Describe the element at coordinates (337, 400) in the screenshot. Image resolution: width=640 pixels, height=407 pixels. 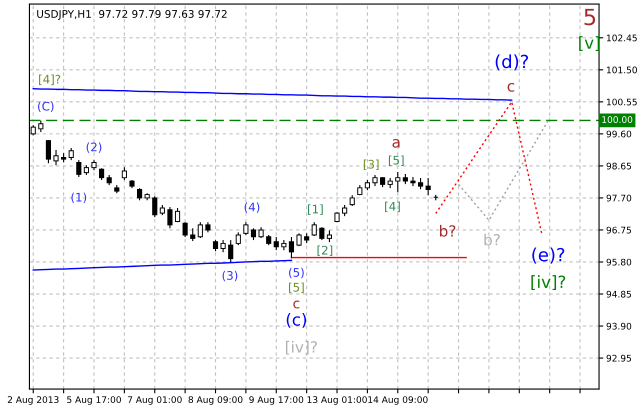
I see `x-tick-label: 13 Aug 01:00` at that location.